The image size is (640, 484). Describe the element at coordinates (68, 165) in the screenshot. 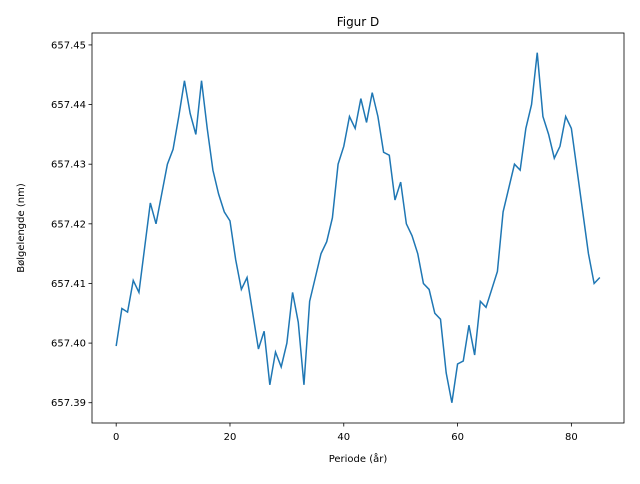

I see `y-tick-label: 657.43` at that location.